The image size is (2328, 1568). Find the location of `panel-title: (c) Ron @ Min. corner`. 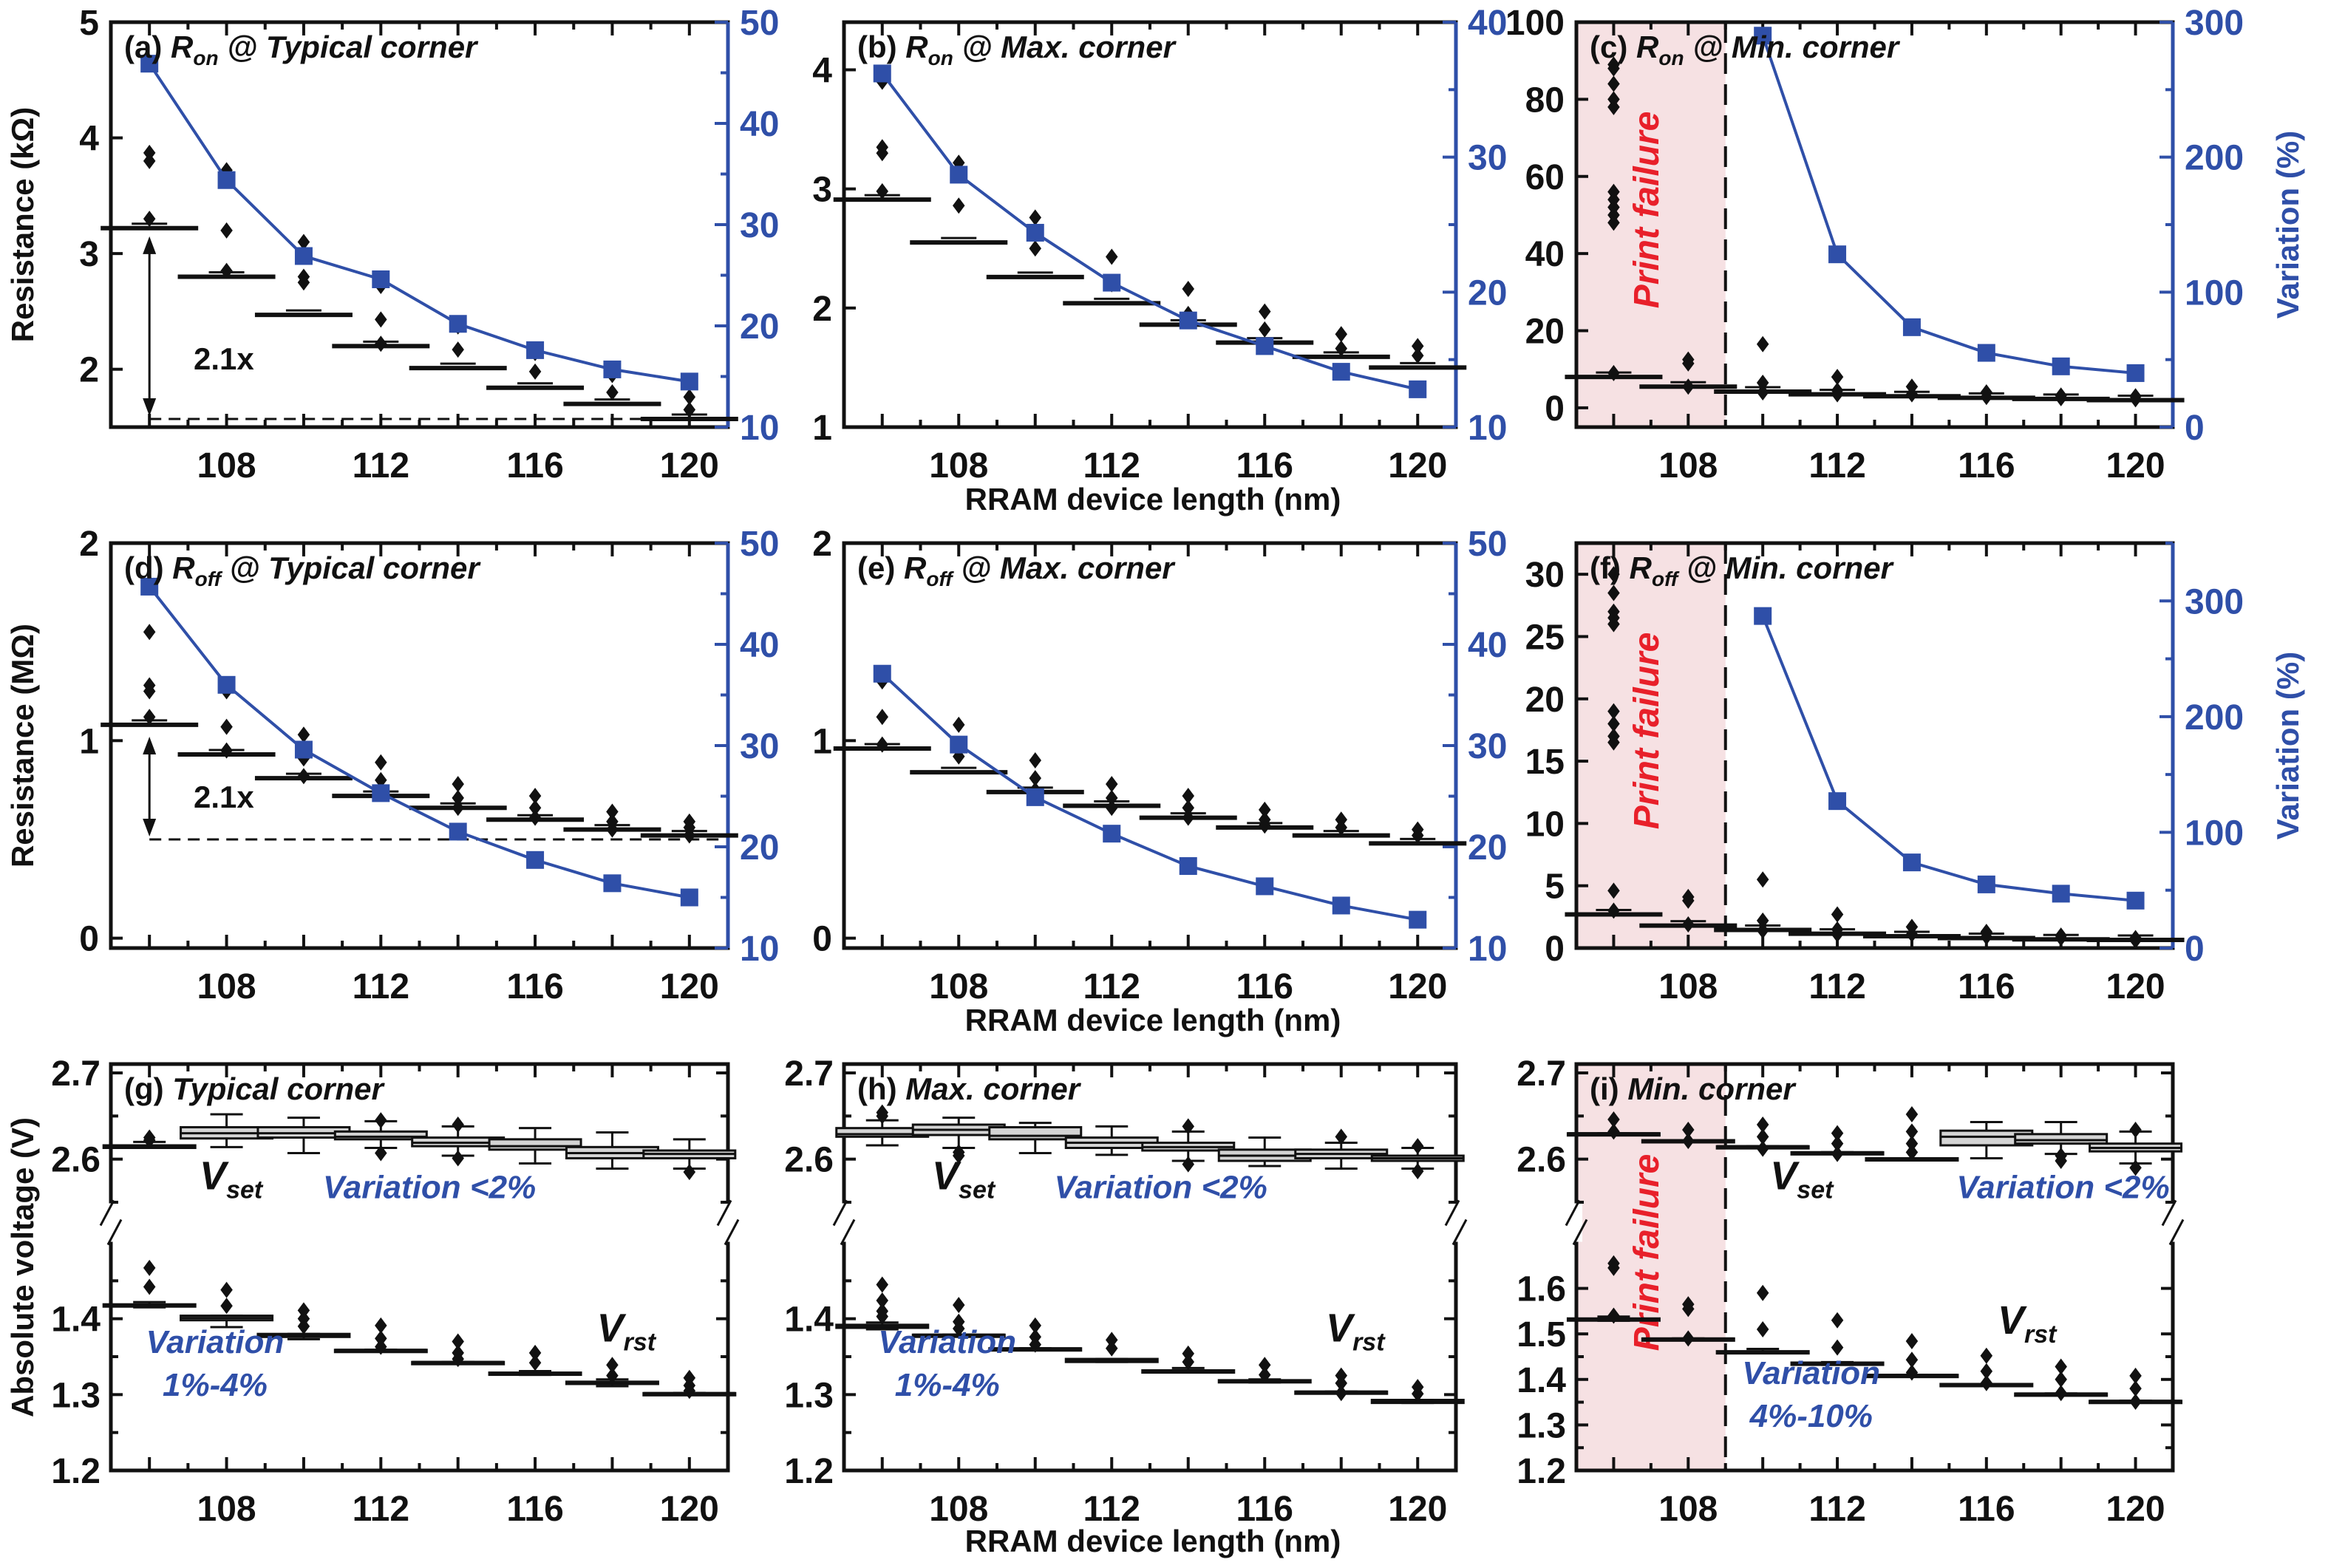

panel-title: (c) Ron @ Min. corner is located at coordinates (1746, 49).